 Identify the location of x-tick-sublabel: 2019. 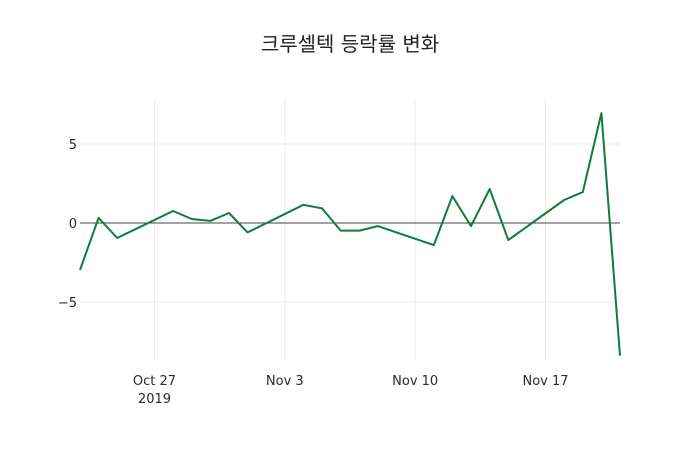
(154, 399).